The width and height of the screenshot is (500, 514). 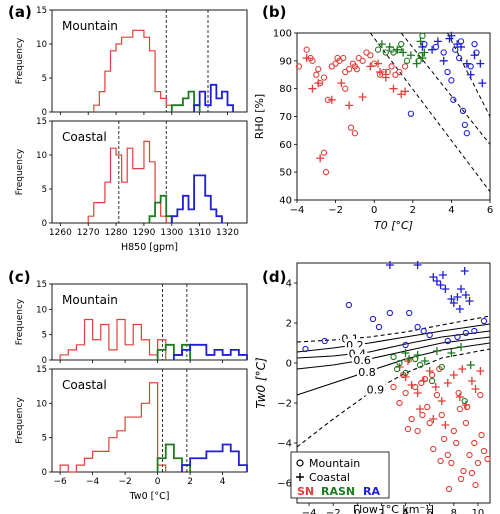 What do you see at coordinates (430, 511) in the screenshot?
I see `x-tick-label: 6` at bounding box center [430, 511].